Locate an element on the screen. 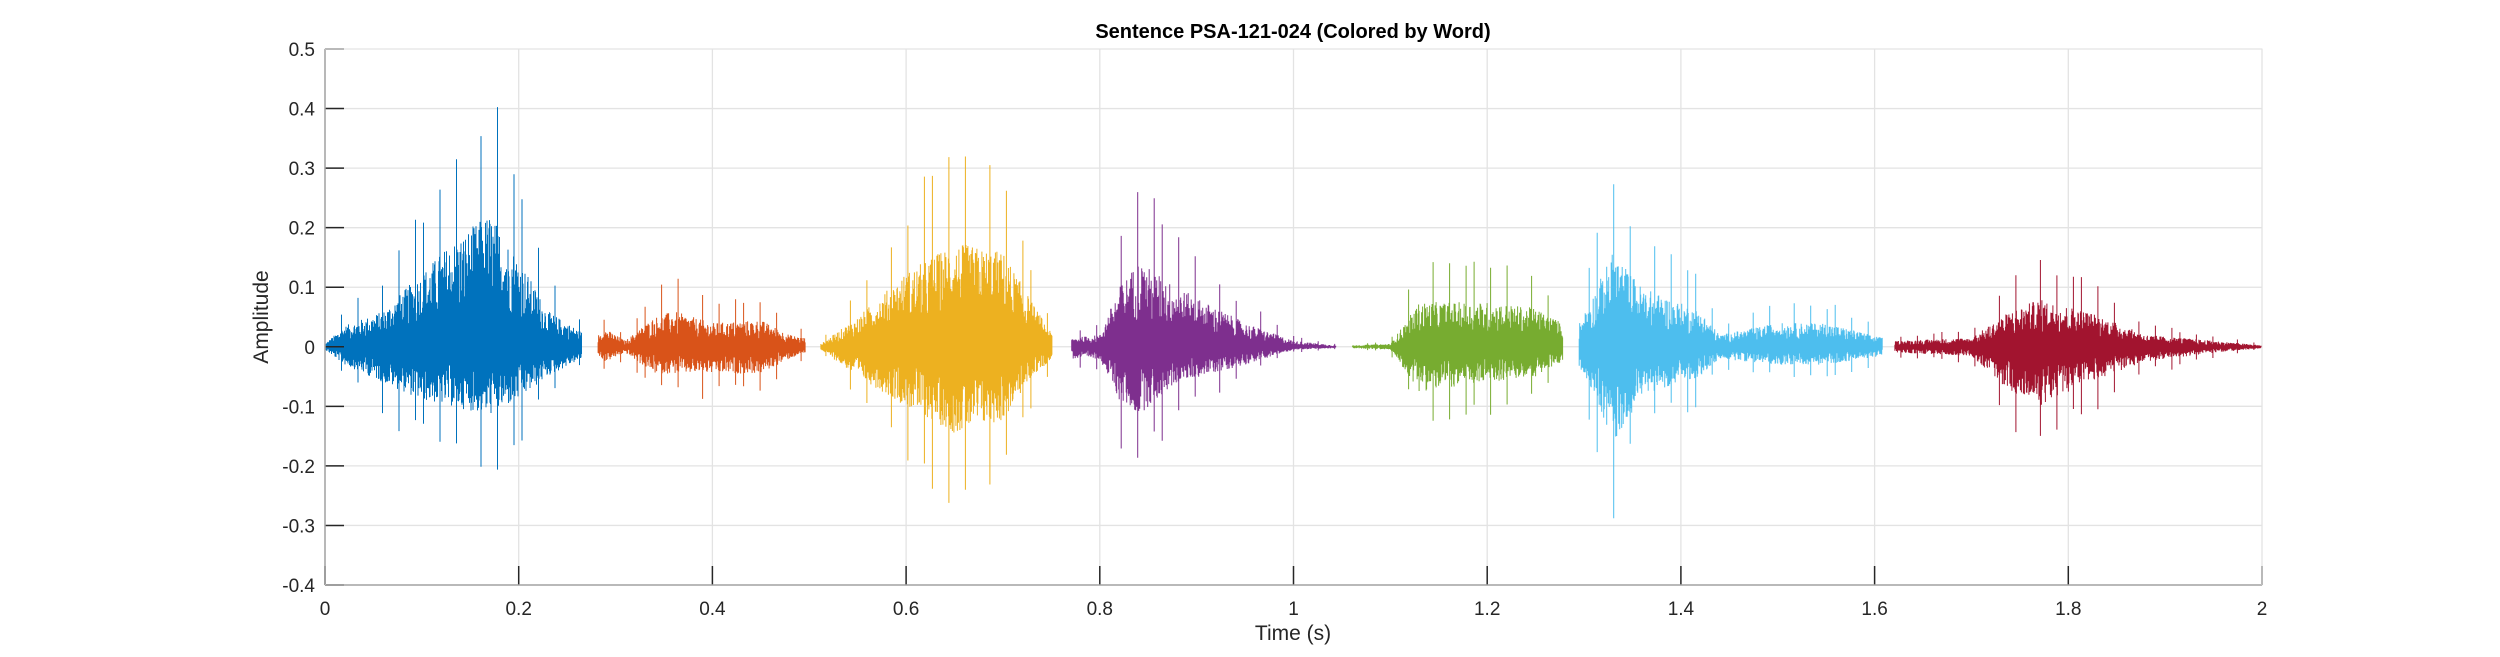 This screenshot has height=657, width=2500. y-tick-label: -0.3 is located at coordinates (298, 526).